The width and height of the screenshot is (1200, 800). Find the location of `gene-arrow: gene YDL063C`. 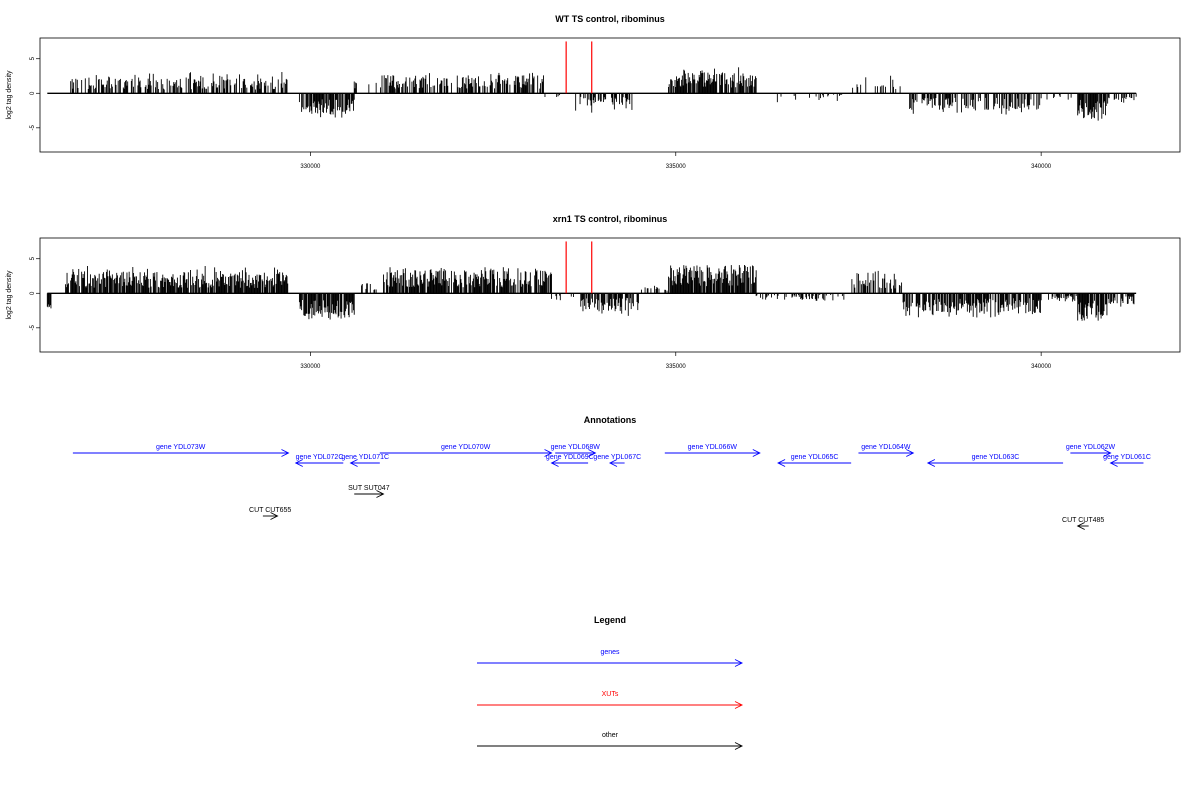

gene-arrow: gene YDL063C is located at coordinates (995, 460).